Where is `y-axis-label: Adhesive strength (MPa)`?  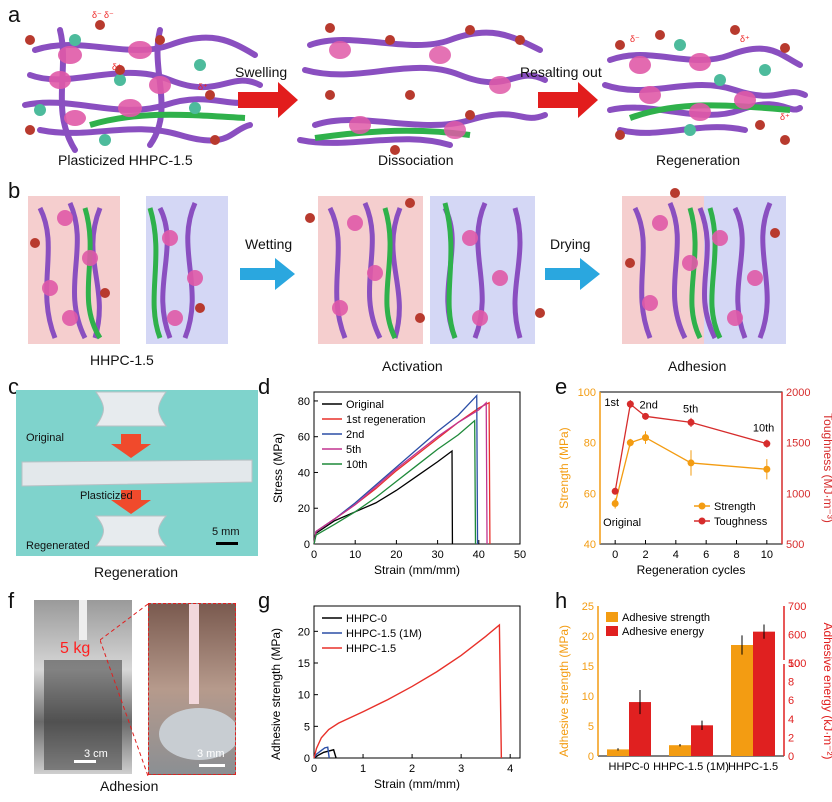
y-axis-label: Adhesive strength (MPa) is located at coordinates (276, 694).